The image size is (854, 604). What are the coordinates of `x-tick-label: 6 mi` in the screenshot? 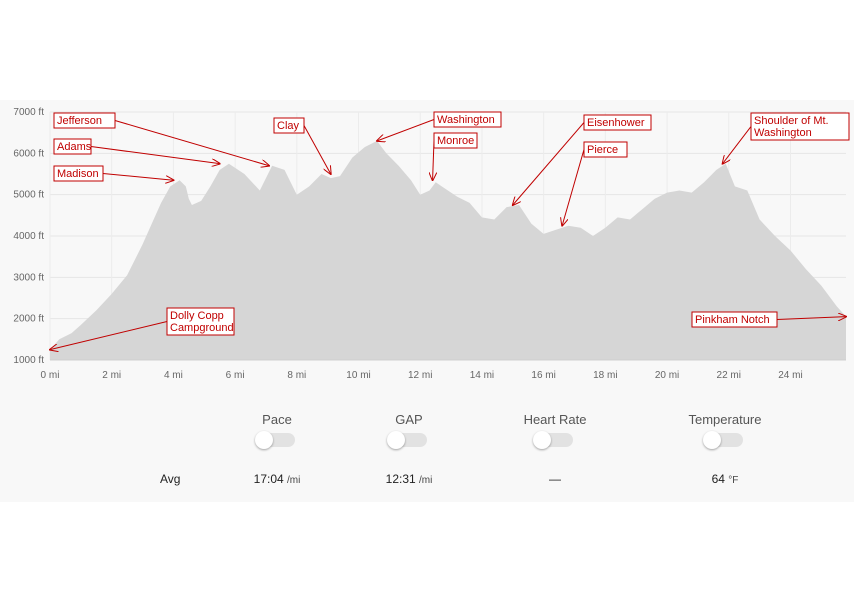 It's located at (235, 375).